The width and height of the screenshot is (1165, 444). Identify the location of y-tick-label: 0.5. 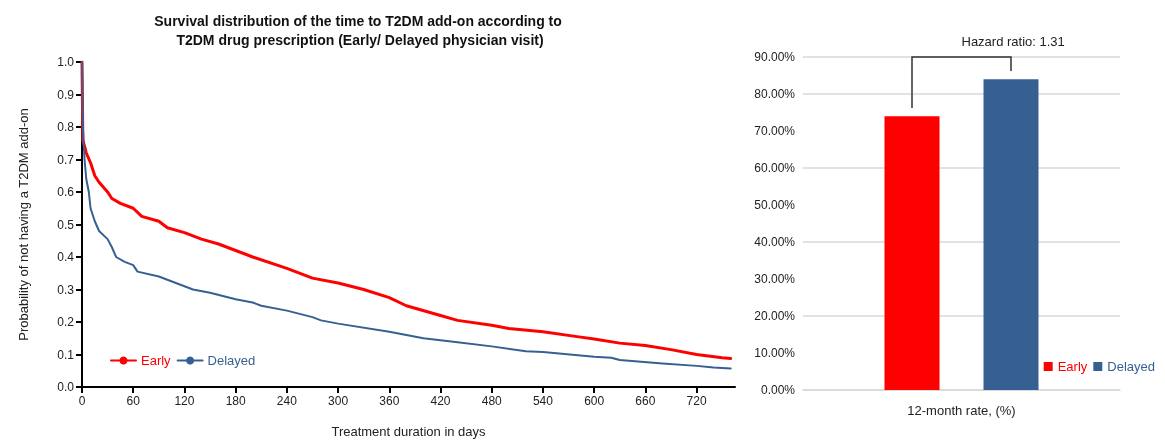
(66, 224).